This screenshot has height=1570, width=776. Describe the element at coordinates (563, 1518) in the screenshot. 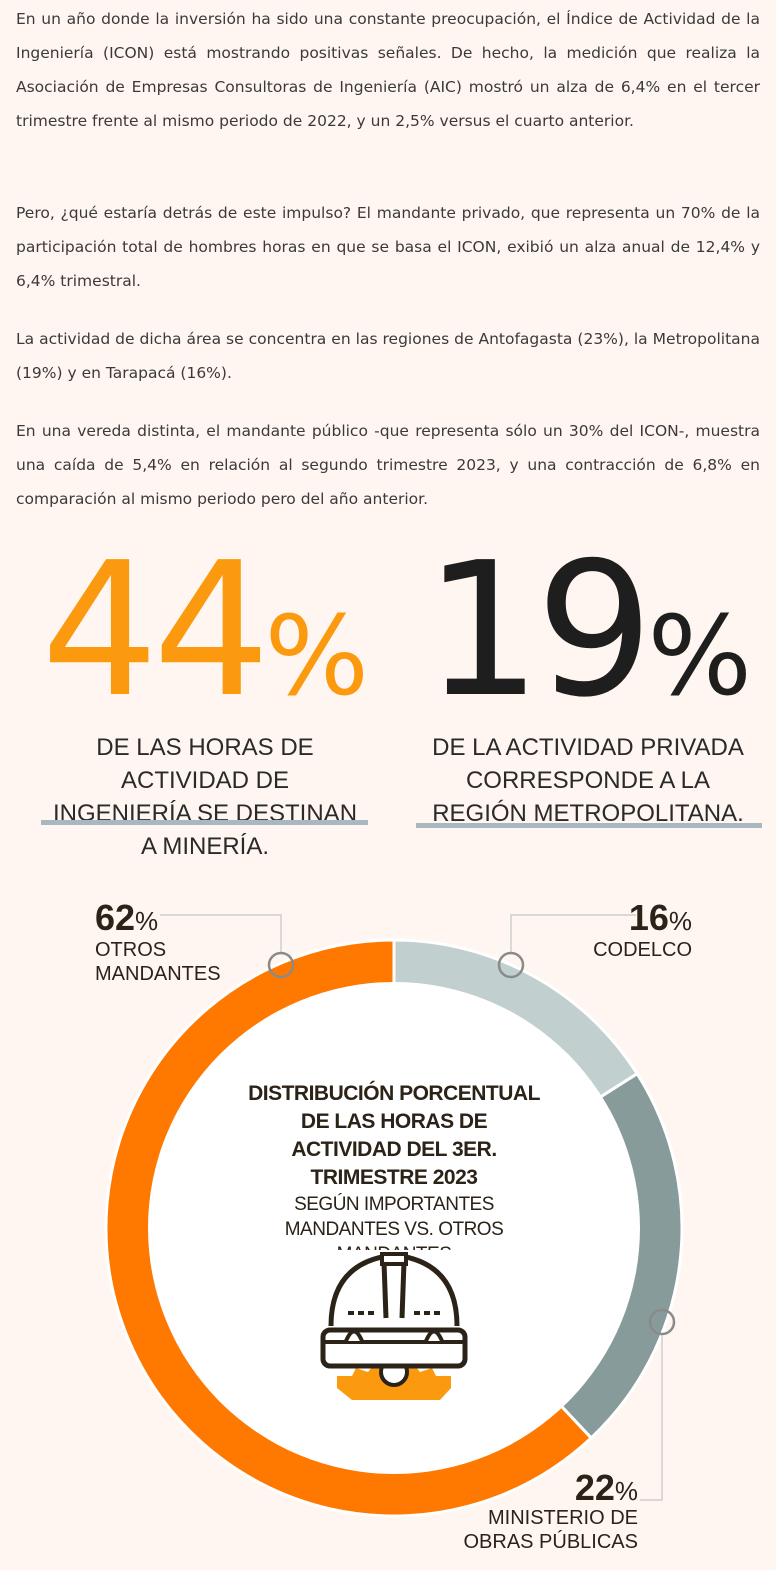

I see `label-mop-line1: MINISTERIO DE` at that location.